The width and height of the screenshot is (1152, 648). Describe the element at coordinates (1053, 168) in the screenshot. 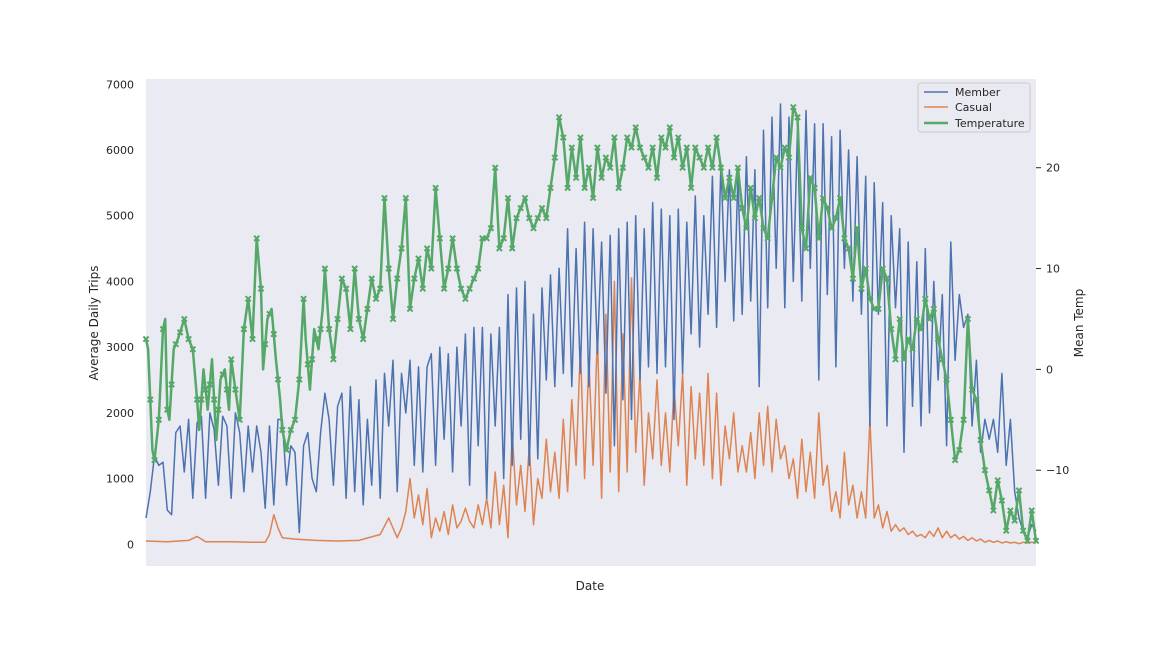

I see `y2-tick-label: 20` at that location.